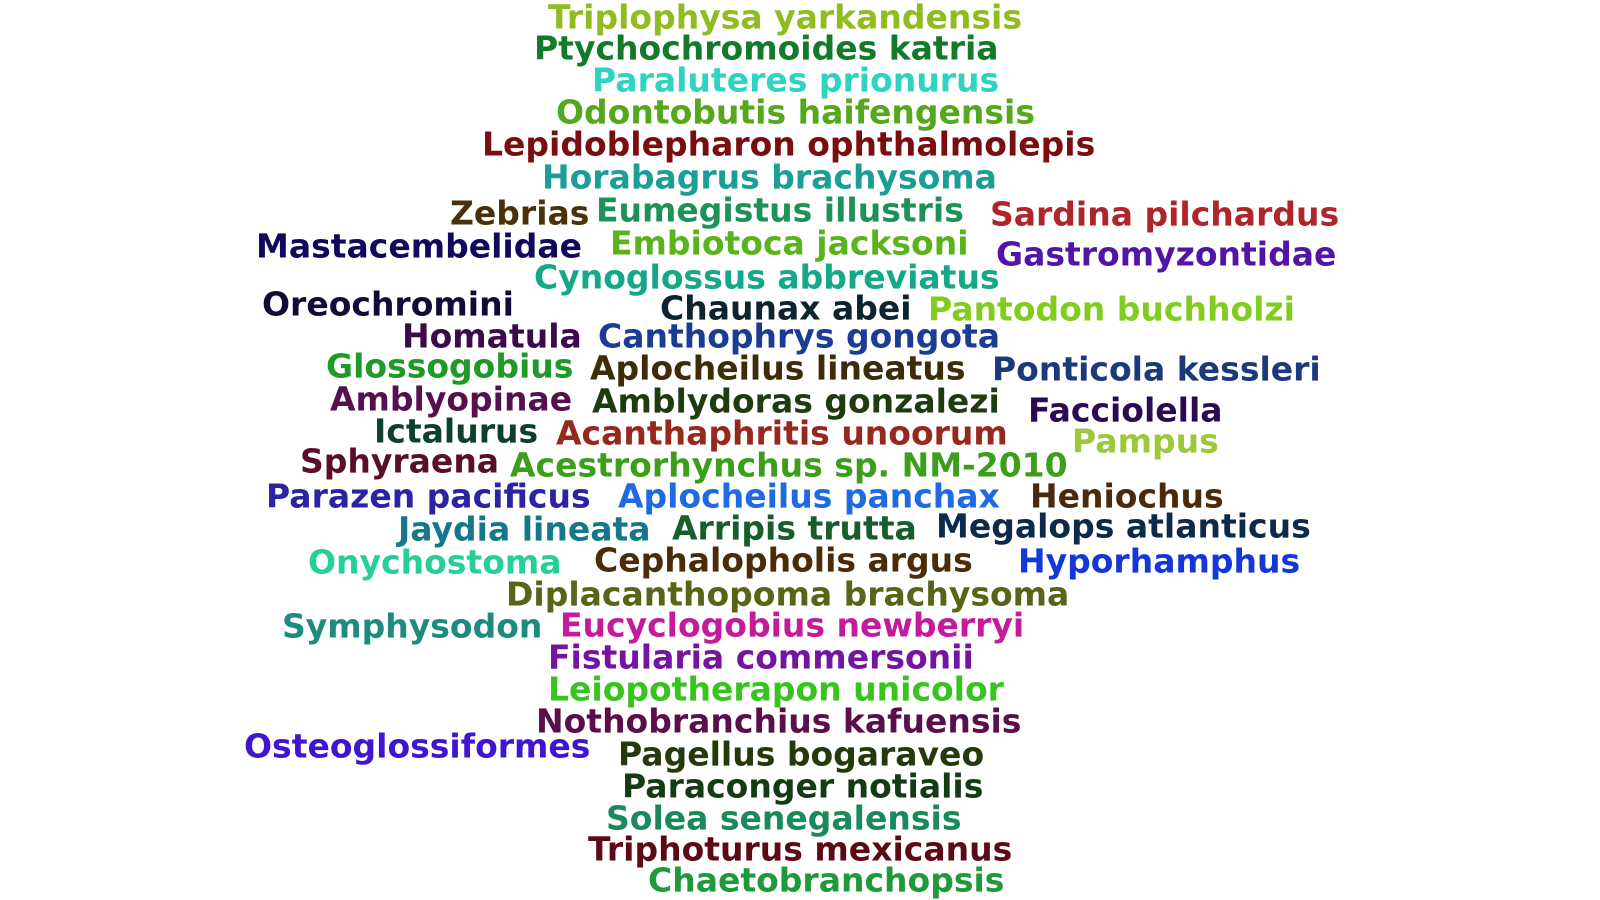 The image size is (1600, 900). Describe the element at coordinates (767, 277) in the screenshot. I see `word: Cynoglossus abbreviatus` at that location.